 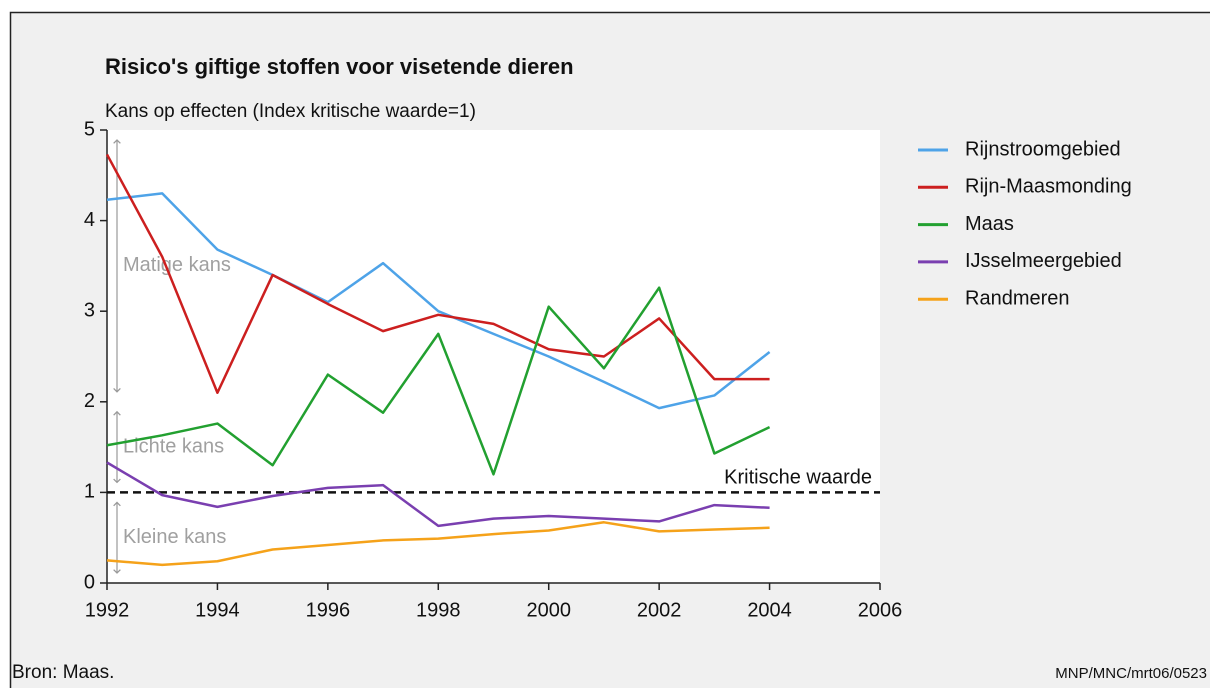 I want to click on x-tick-label: 1998, so click(x=438, y=610).